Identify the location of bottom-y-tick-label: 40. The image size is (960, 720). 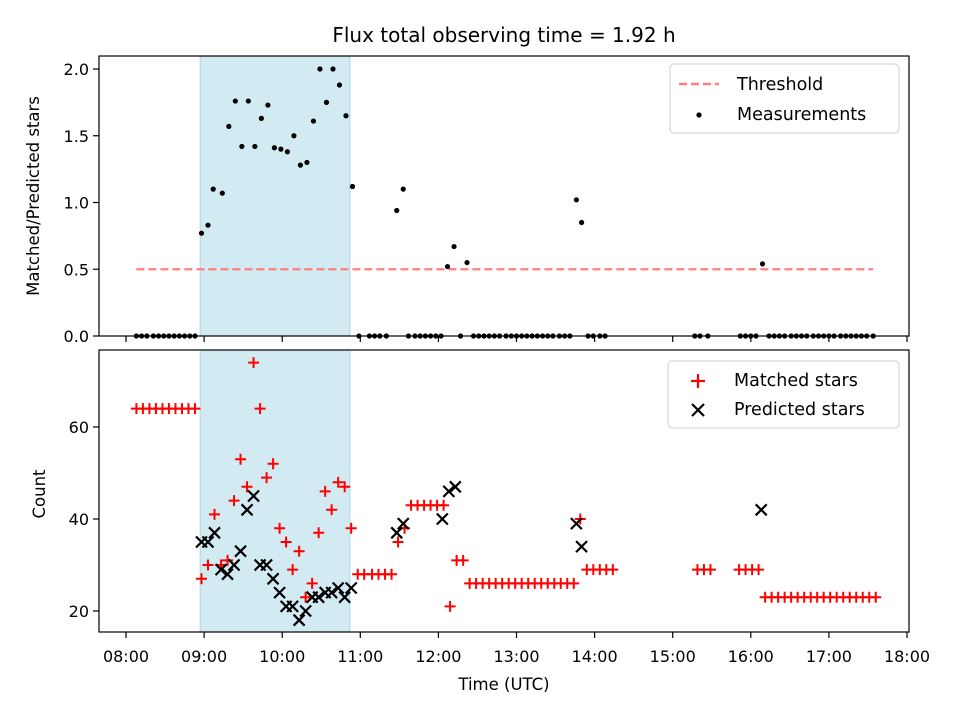
(79, 519).